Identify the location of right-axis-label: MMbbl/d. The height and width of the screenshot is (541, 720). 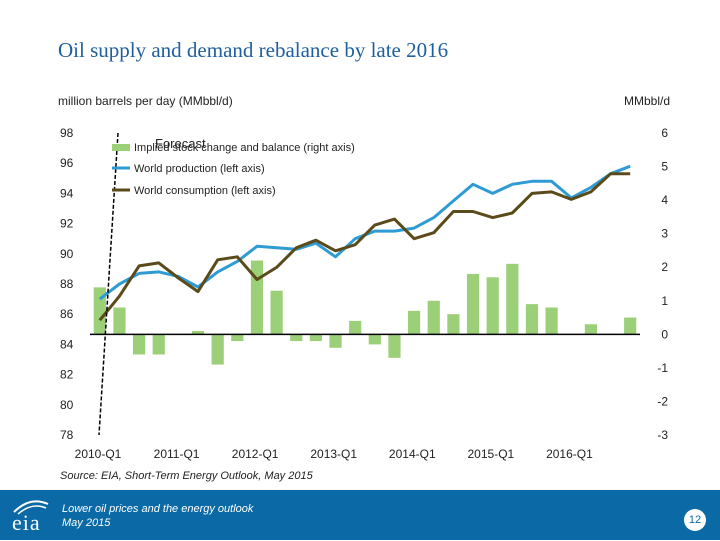
(646, 101).